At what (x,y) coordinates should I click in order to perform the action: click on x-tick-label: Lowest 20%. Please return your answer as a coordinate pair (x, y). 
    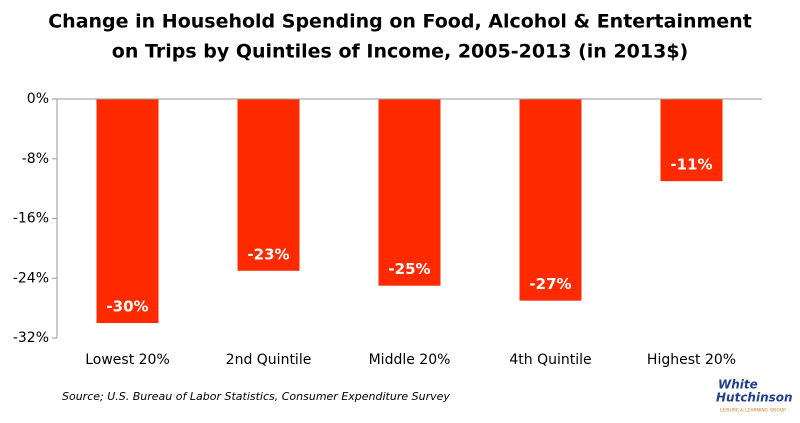
    Looking at the image, I should click on (127, 360).